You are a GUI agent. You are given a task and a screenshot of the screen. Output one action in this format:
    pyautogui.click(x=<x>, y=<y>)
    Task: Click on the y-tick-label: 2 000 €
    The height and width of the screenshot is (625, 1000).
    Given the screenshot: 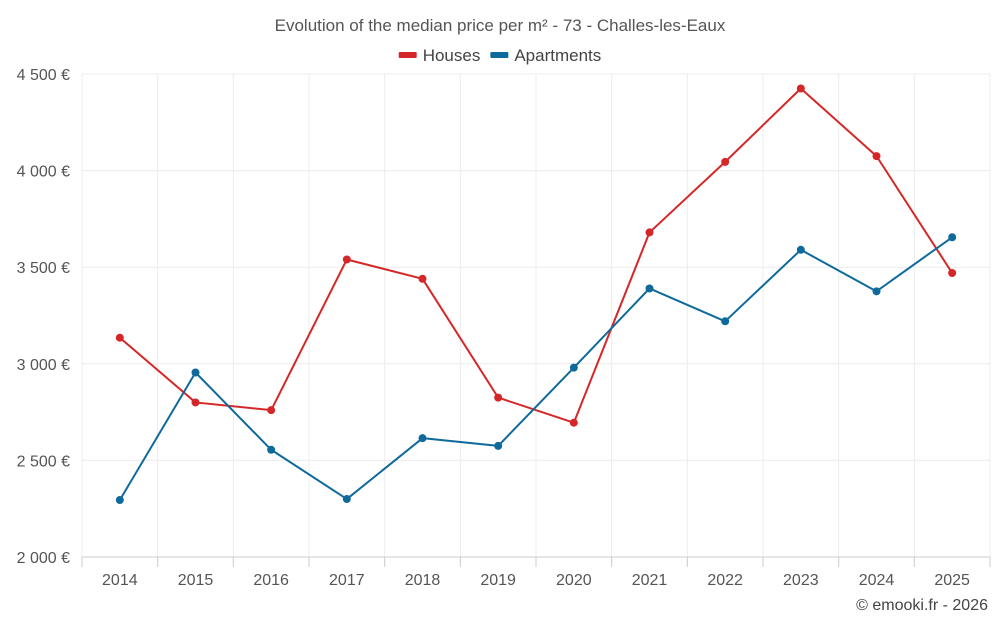 What is the action you would take?
    pyautogui.click(x=43, y=558)
    